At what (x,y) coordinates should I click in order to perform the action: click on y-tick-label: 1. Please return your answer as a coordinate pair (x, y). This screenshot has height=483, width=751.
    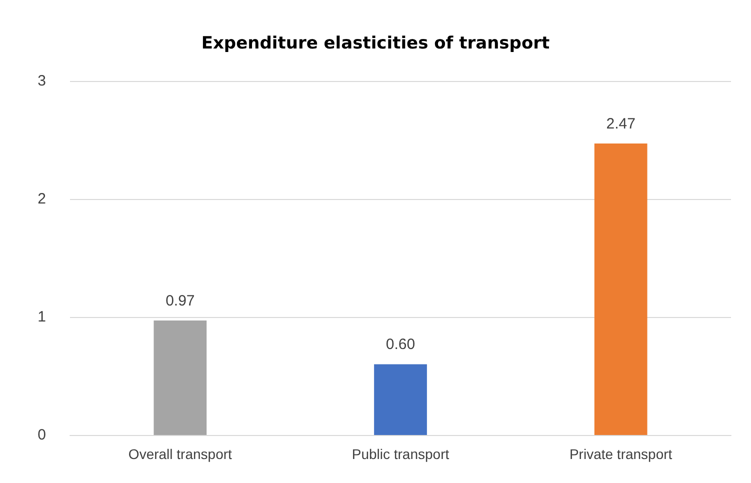
    Looking at the image, I should click on (42, 317).